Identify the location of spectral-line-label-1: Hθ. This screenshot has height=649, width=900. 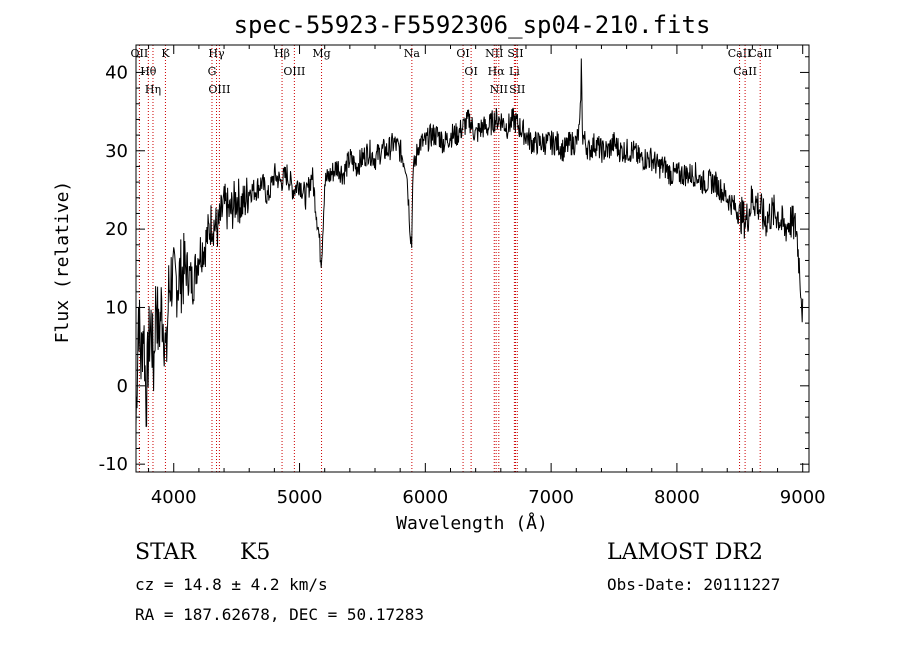
(148, 71).